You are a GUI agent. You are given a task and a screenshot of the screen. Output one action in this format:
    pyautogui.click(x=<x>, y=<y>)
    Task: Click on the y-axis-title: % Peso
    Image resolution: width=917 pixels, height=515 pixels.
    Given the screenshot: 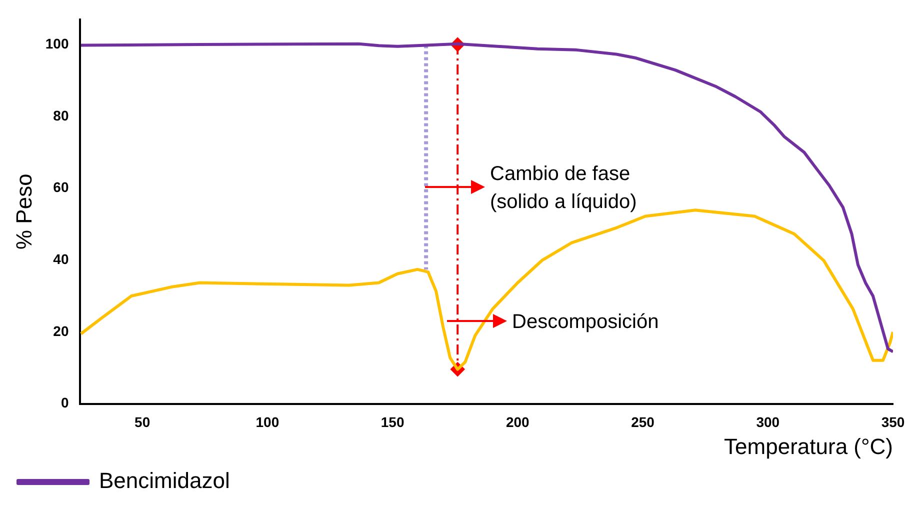 What is the action you would take?
    pyautogui.click(x=23, y=212)
    